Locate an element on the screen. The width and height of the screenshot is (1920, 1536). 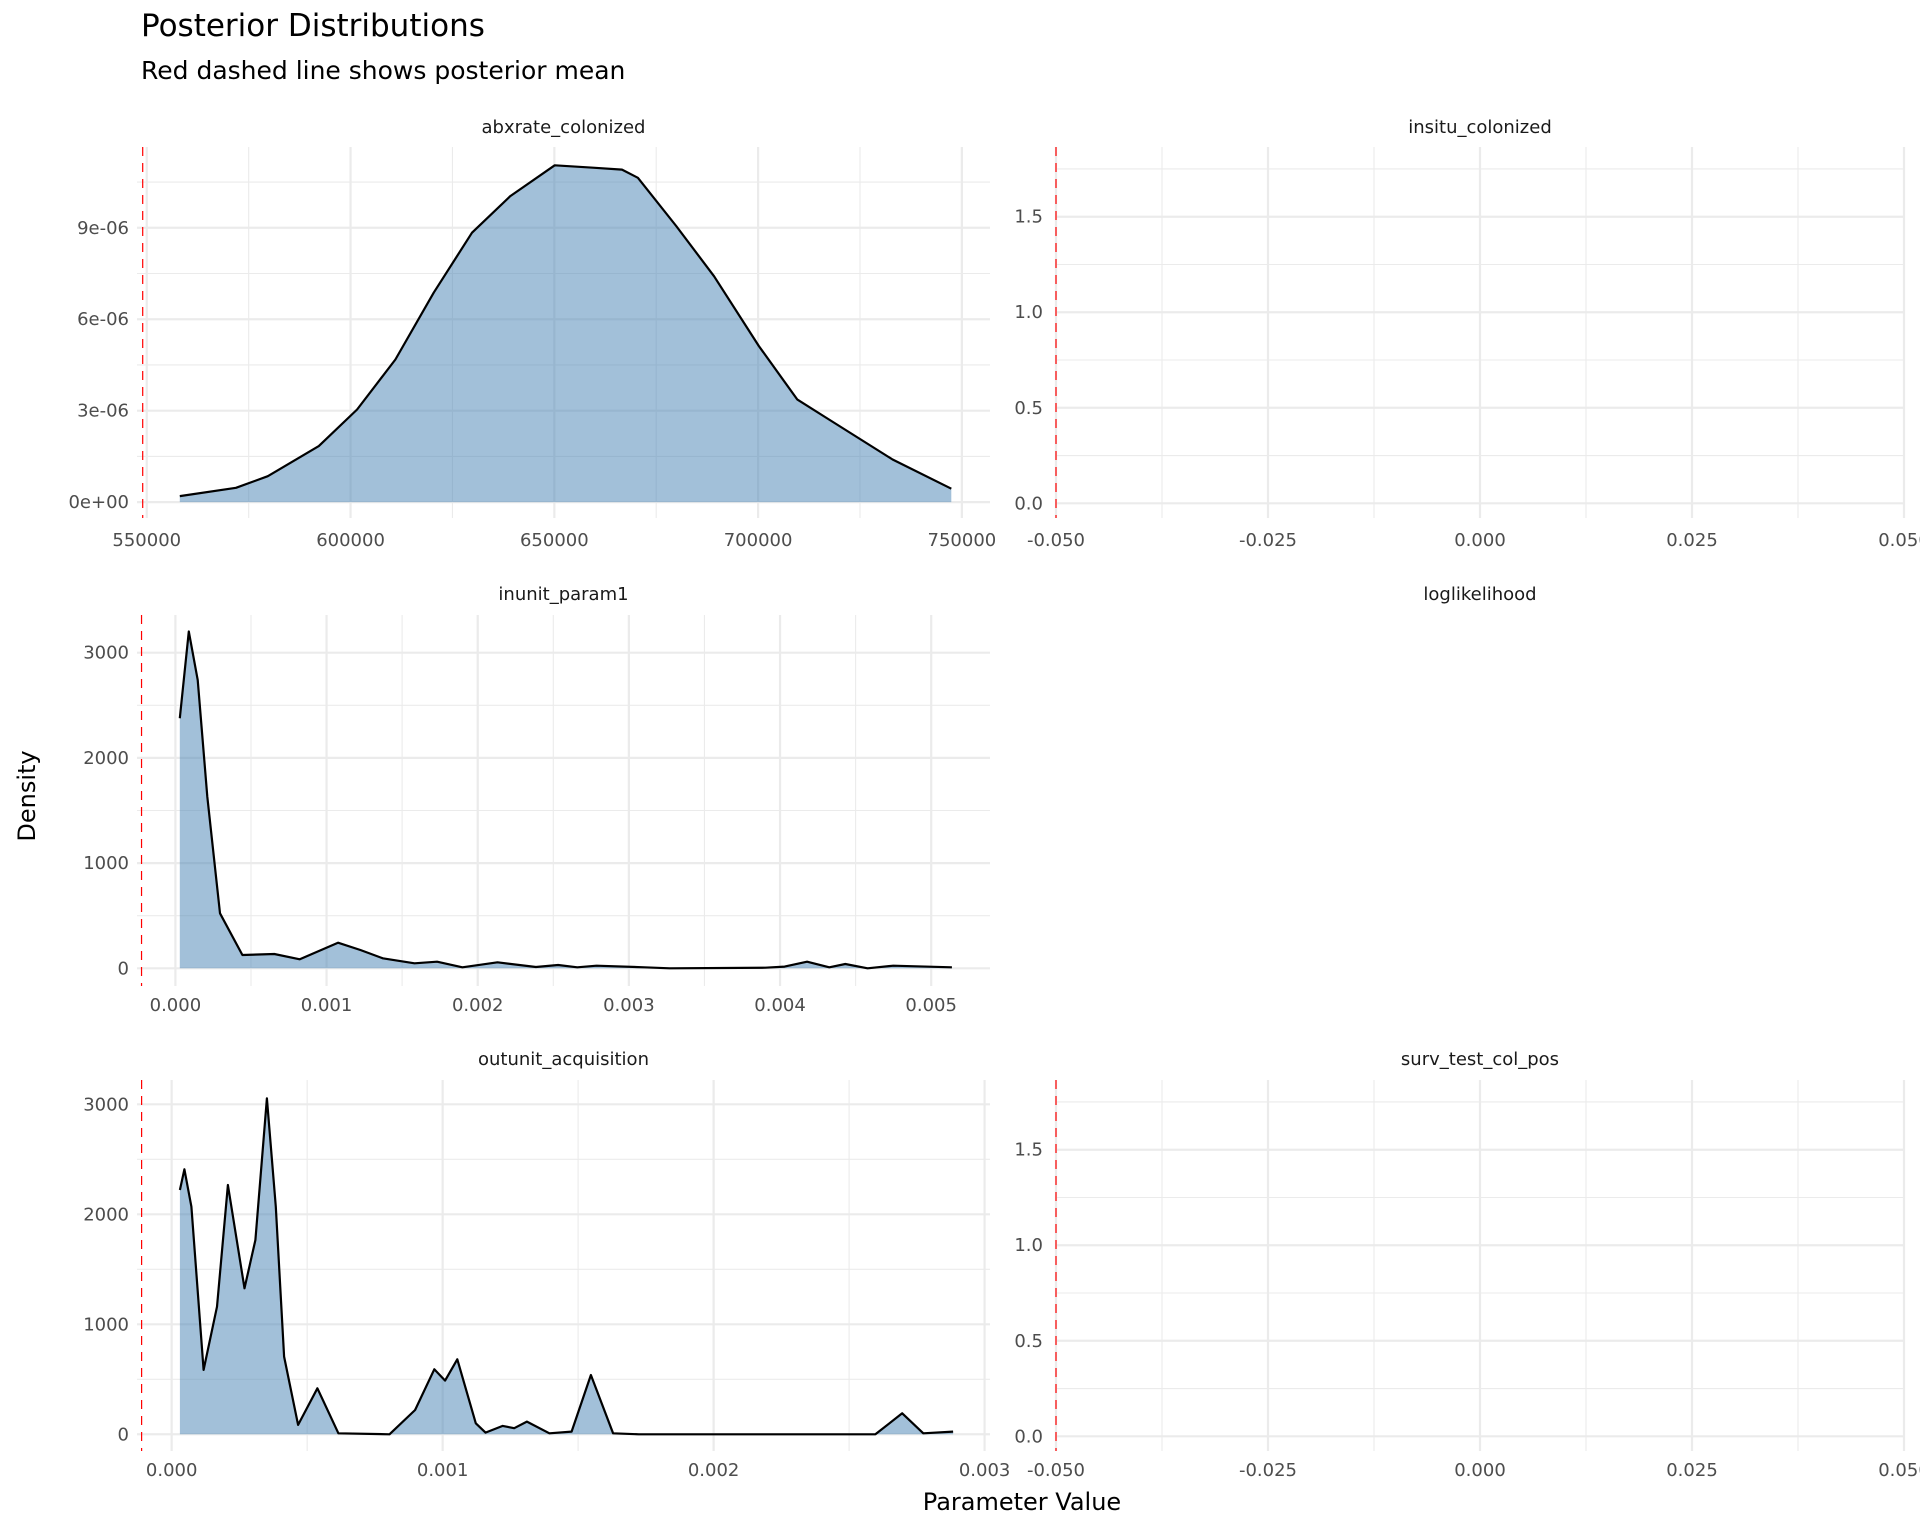
x-axis-label: Parameter Value is located at coordinates (1022, 1502).